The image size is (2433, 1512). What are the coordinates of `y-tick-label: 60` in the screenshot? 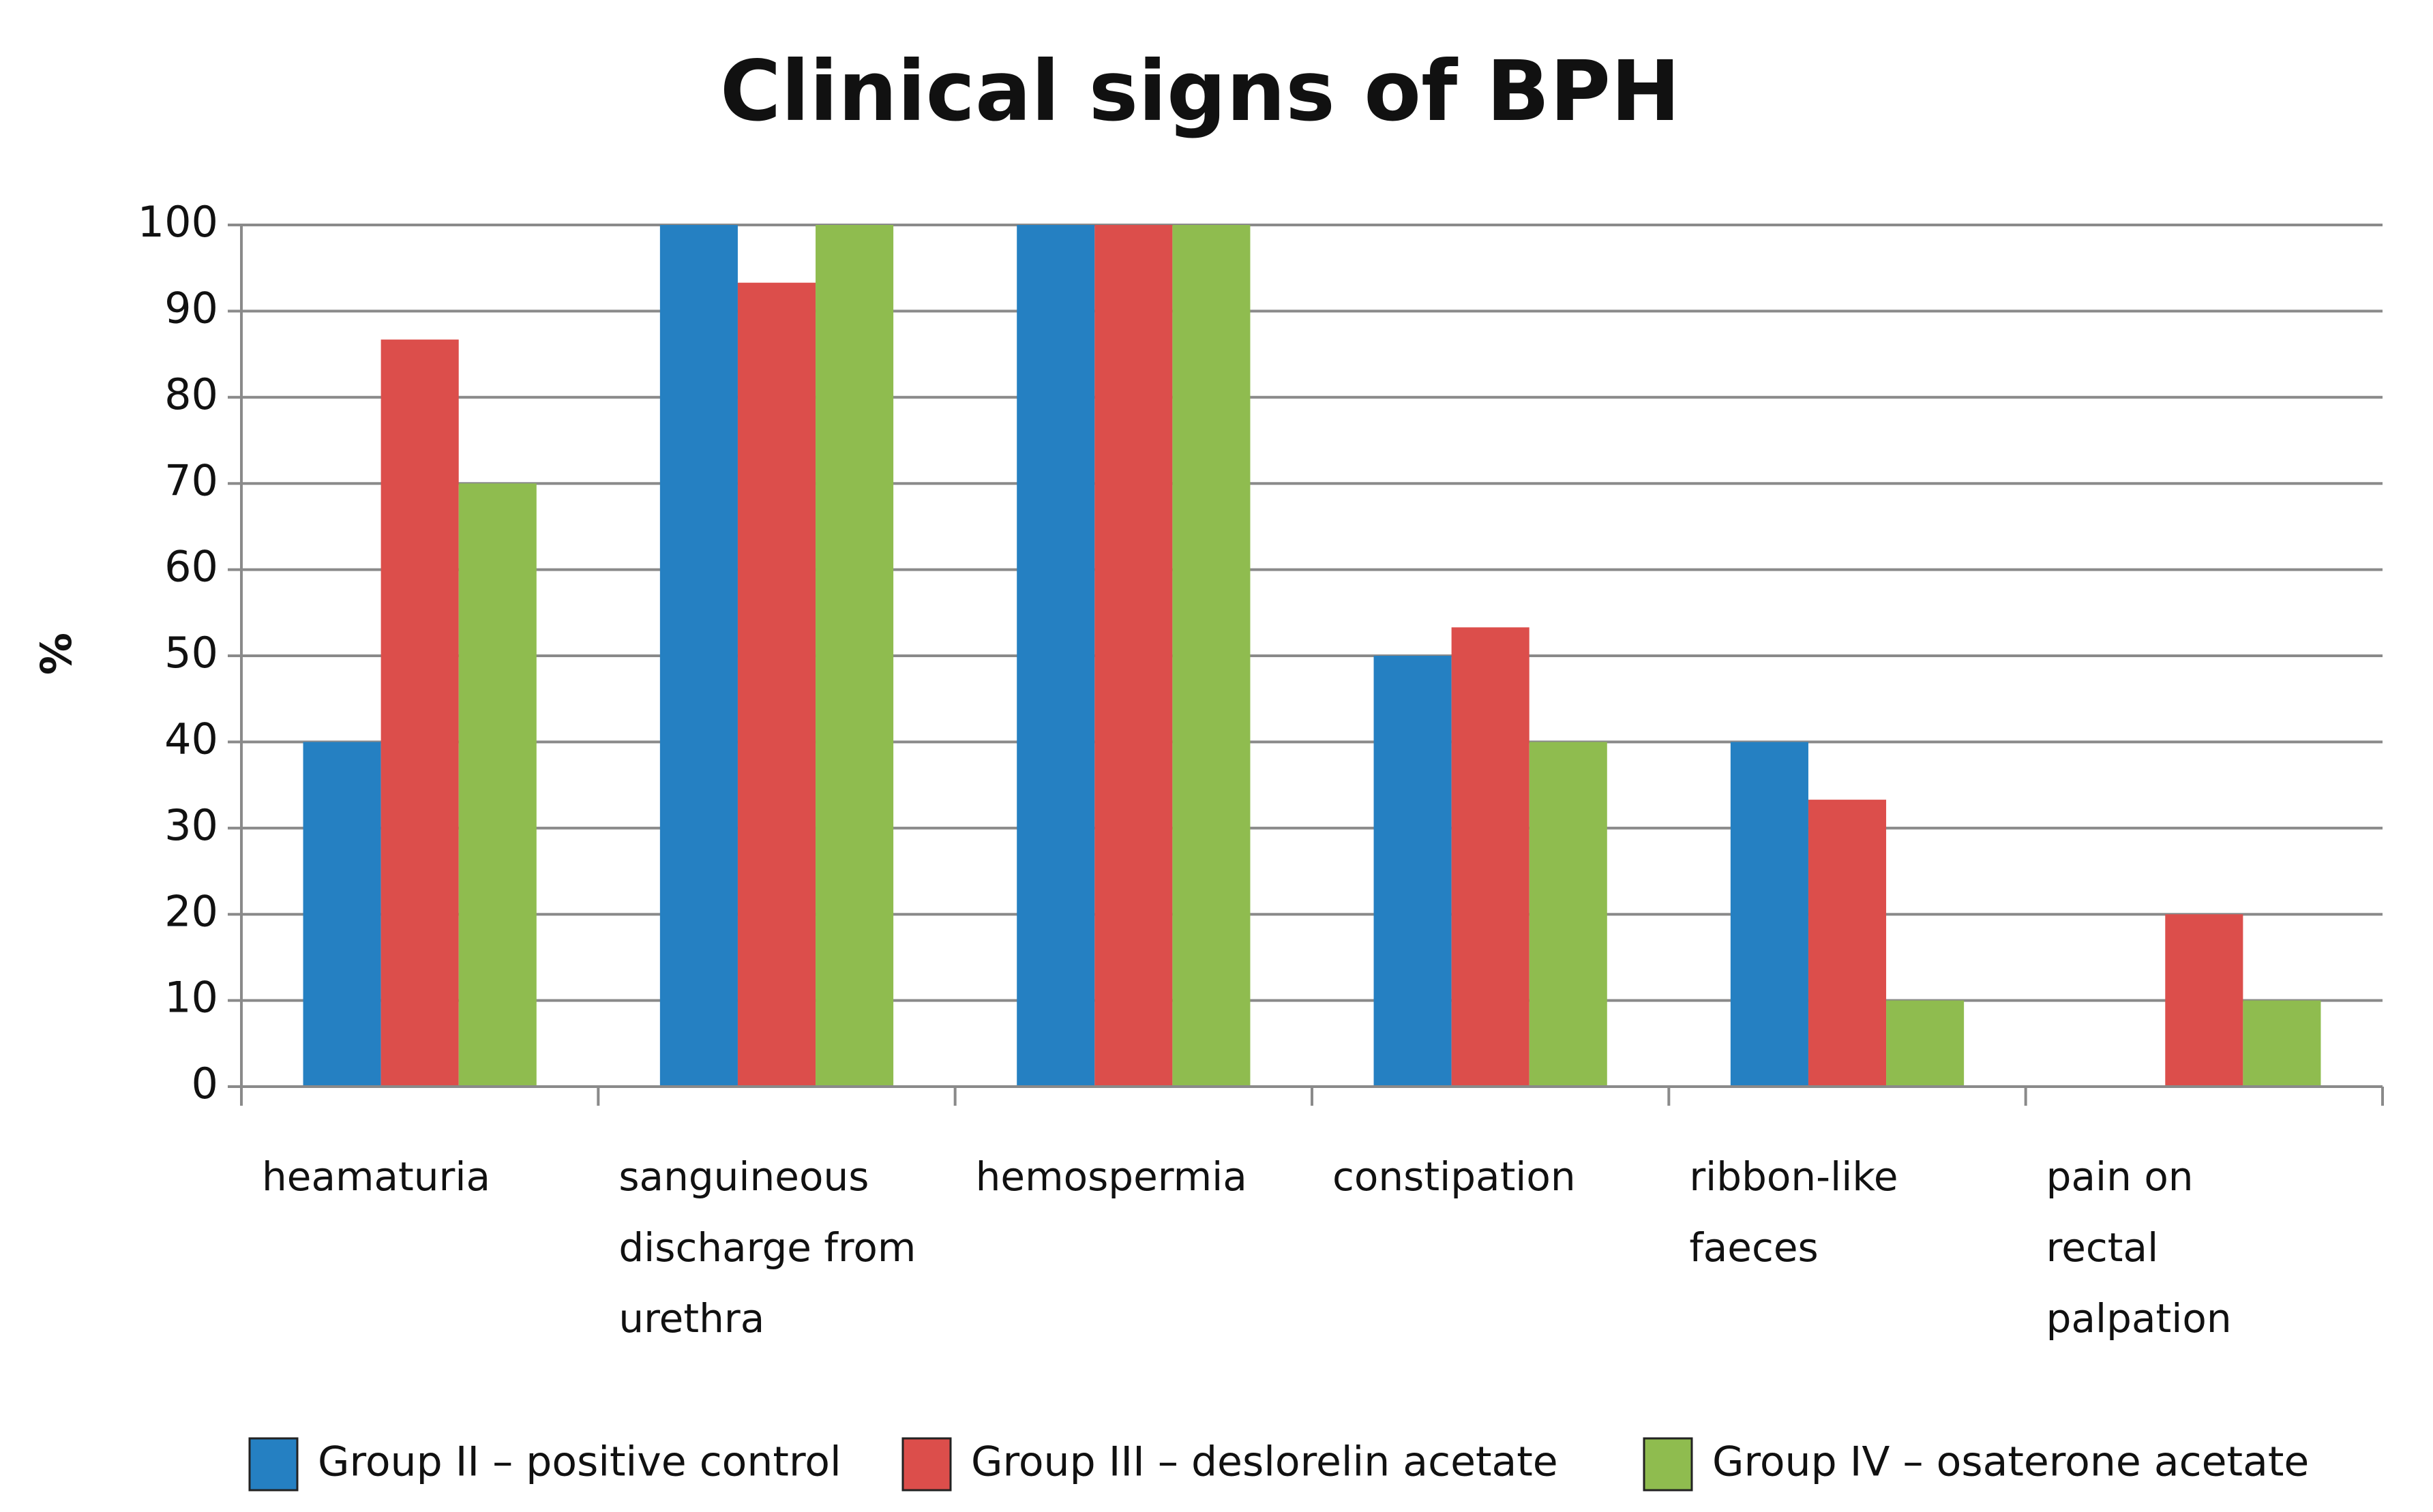 It's located at (191, 567).